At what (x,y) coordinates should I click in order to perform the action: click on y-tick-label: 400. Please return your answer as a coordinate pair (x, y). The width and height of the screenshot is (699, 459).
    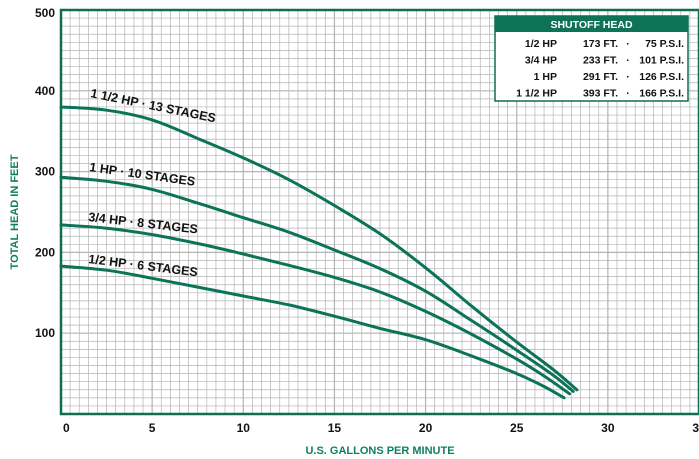
    Looking at the image, I should click on (45, 91).